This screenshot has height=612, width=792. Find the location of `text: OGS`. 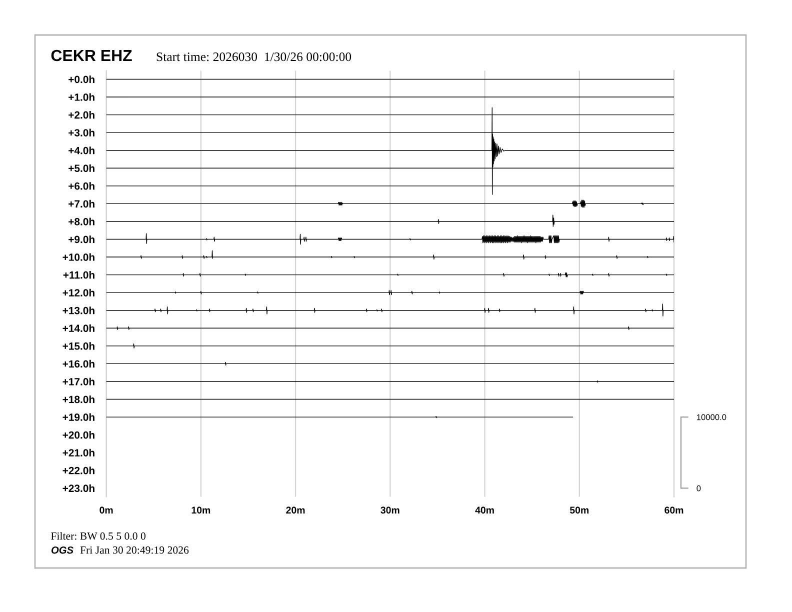

text: OGS is located at coordinates (62, 550).